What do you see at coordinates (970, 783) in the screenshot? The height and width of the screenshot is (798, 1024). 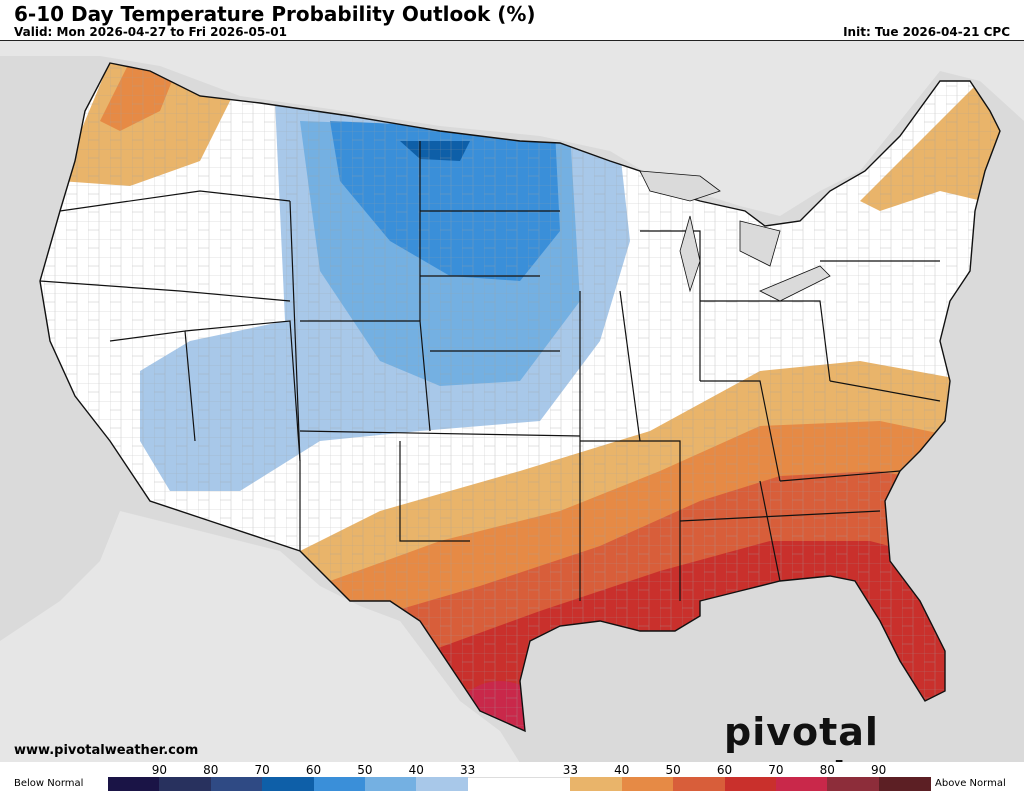 I see `legend-above-label: Above Normal` at bounding box center [970, 783].